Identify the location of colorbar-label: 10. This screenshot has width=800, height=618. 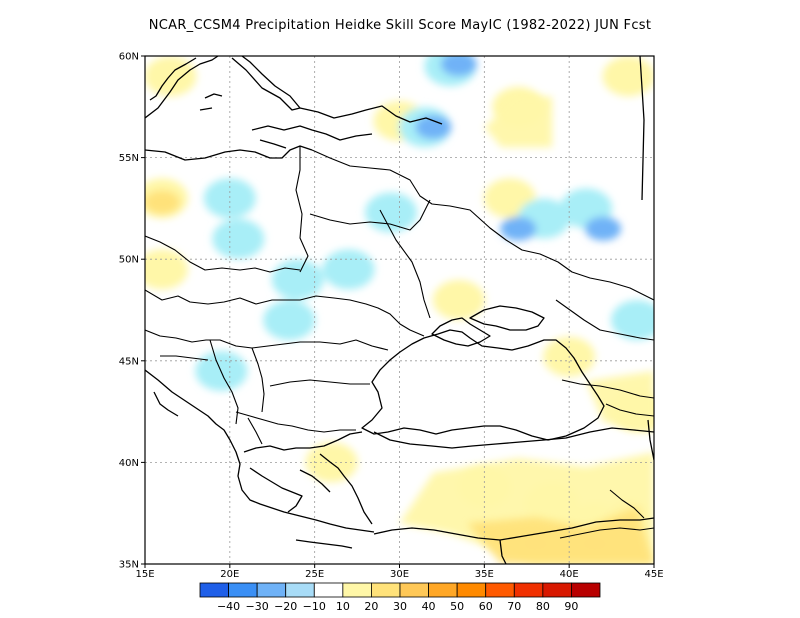
(343, 606).